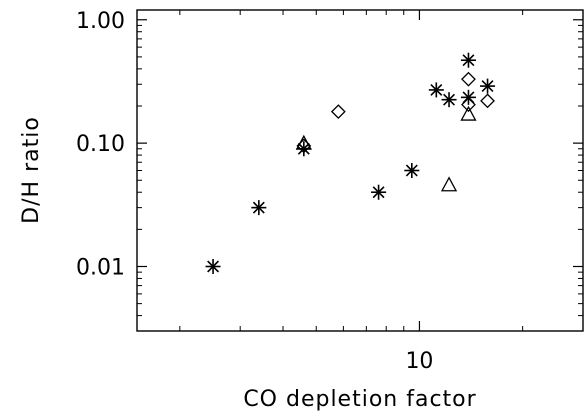 The height and width of the screenshot is (416, 587). What do you see at coordinates (100, 21) in the screenshot?
I see `y-tick-label: 1.00` at bounding box center [100, 21].